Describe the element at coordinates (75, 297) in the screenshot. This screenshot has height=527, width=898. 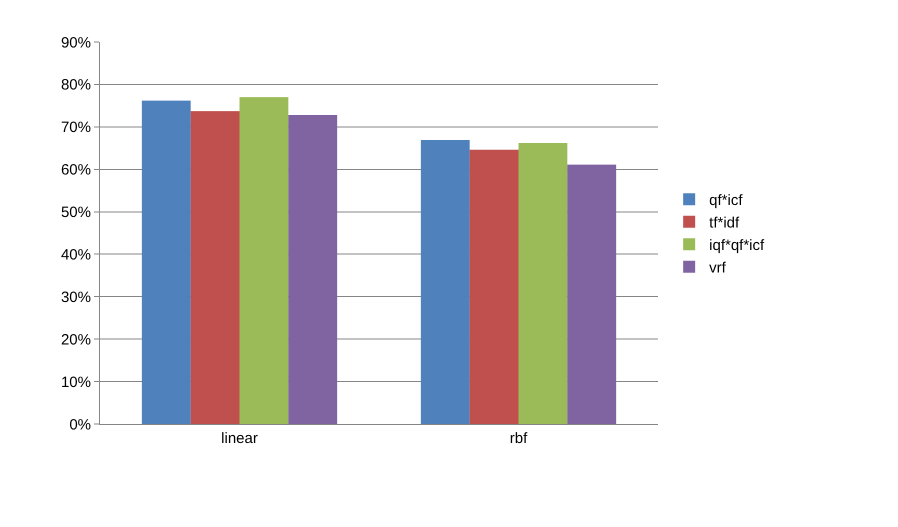
I see `y-tick-label: 30%` at that location.